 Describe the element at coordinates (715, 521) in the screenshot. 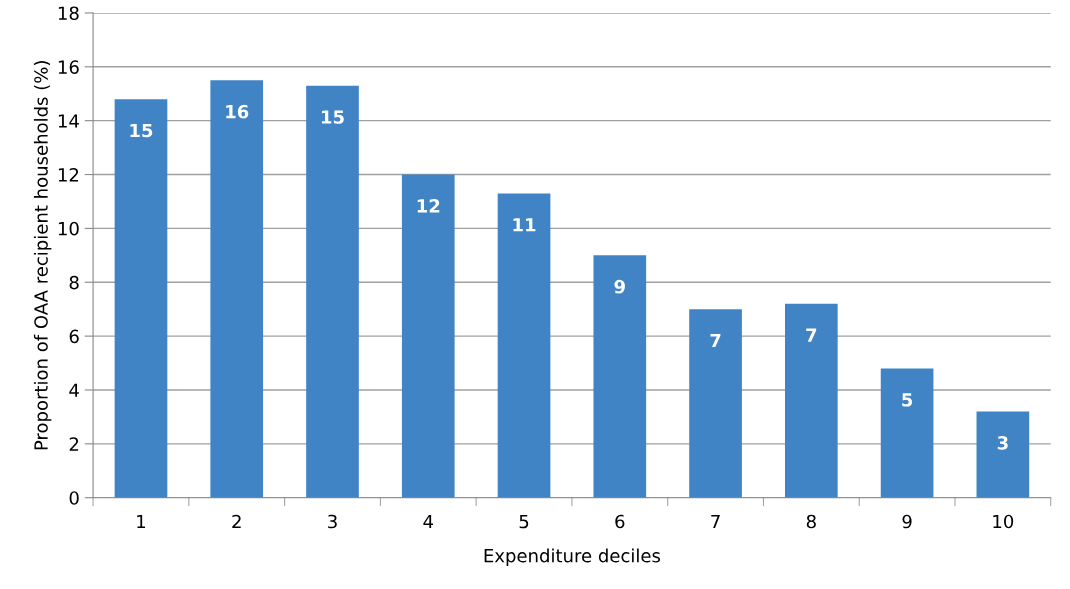

I see `x-tick-label: 7` at that location.